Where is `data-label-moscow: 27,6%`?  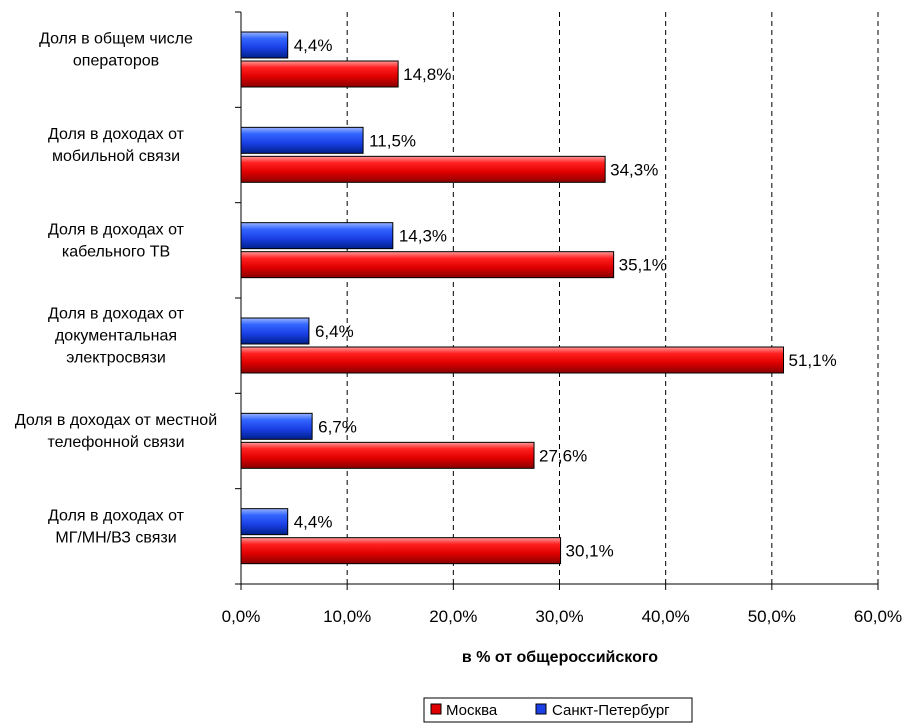
data-label-moscow: 27,6% is located at coordinates (563, 455).